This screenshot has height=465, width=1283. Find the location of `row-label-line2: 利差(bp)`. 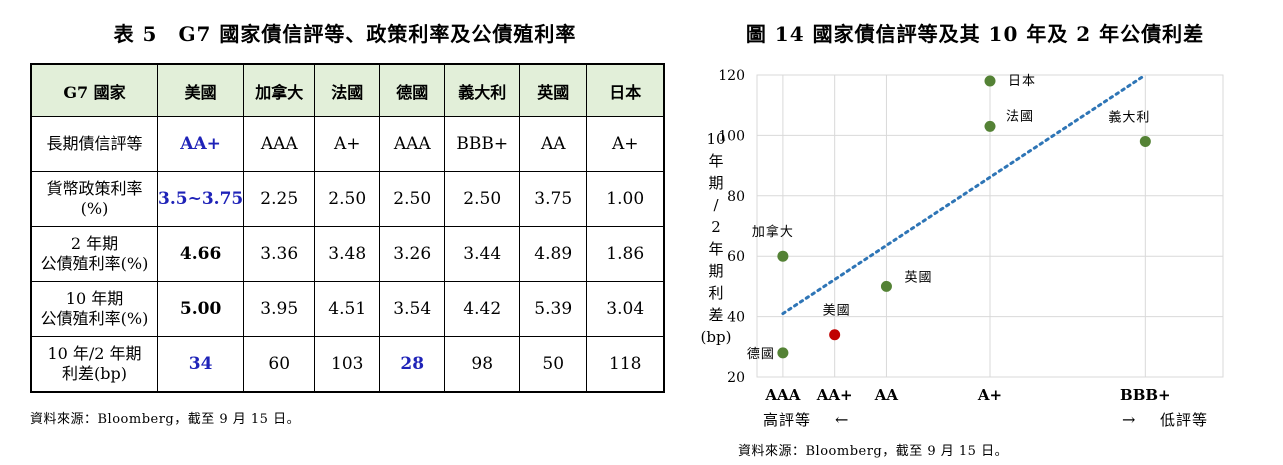

row-label-line2: 利差(bp) is located at coordinates (94, 373).